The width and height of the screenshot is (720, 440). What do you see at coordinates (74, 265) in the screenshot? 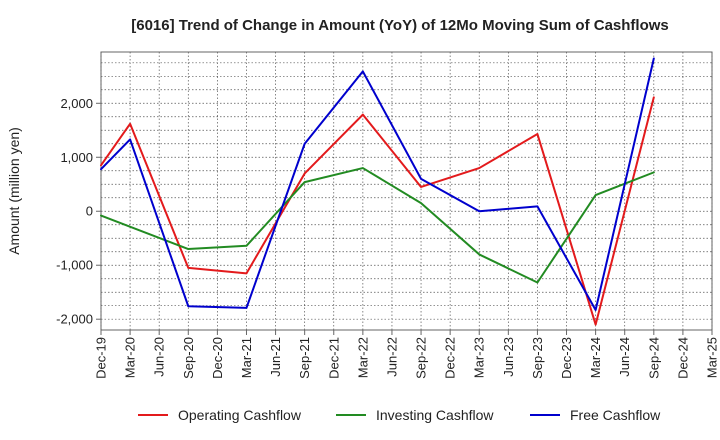
I see `y-tick-label: -1,000` at bounding box center [74, 265].